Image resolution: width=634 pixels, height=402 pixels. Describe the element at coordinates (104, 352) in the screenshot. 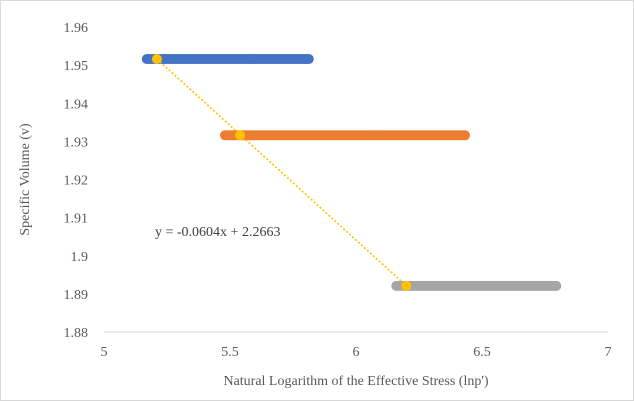

I see `x-tick-label: 5` at that location.